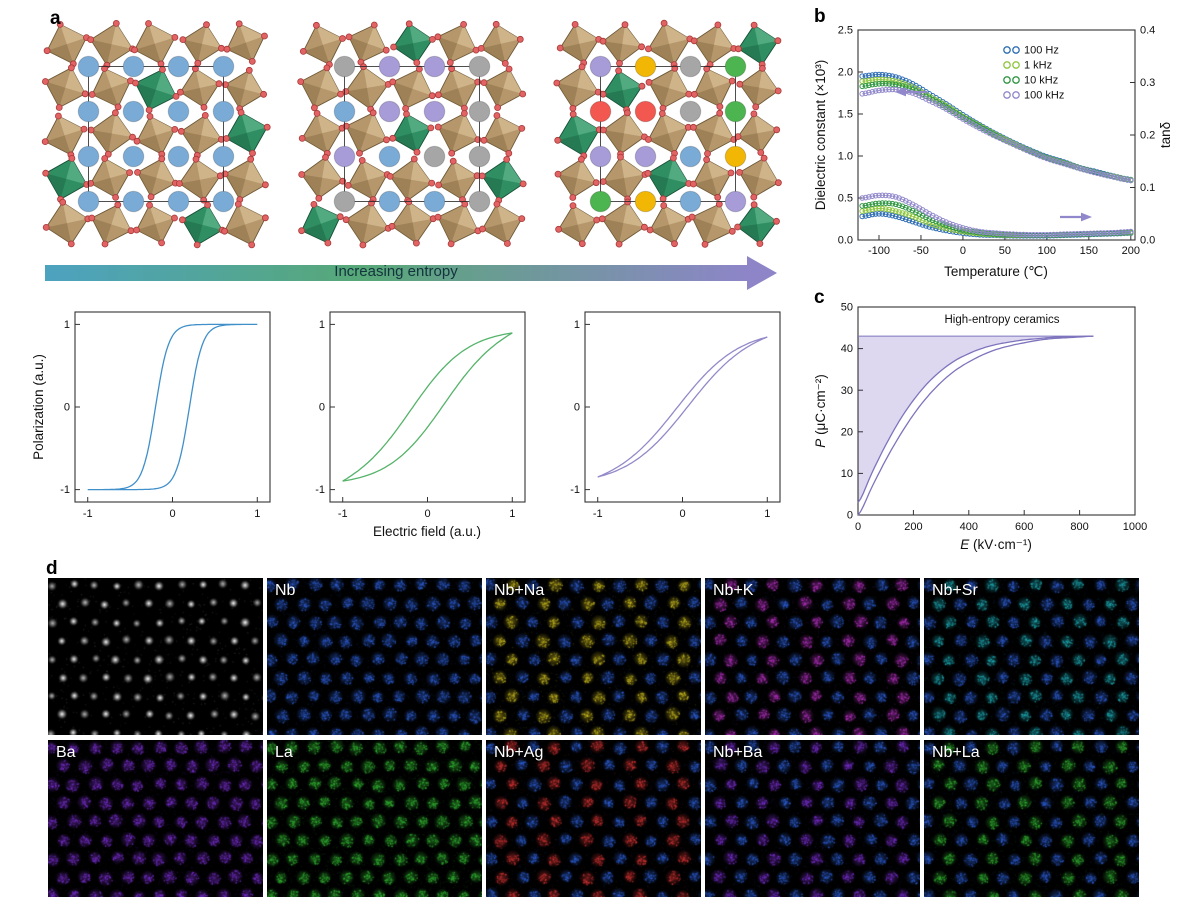 Image resolution: width=1181 pixels, height=921 pixels. What do you see at coordinates (847, 432) in the screenshot?
I see `svg-text: 20` at bounding box center [847, 432].